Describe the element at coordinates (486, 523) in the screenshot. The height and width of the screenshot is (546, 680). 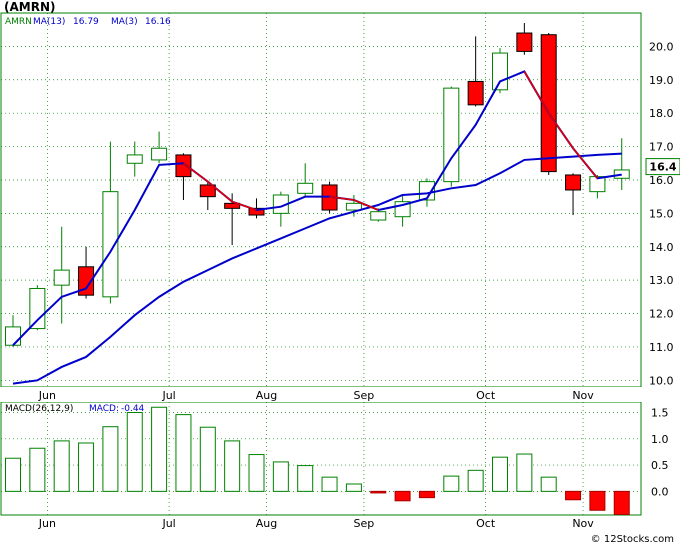
I see `macd-x-tick-label: Oct` at that location.